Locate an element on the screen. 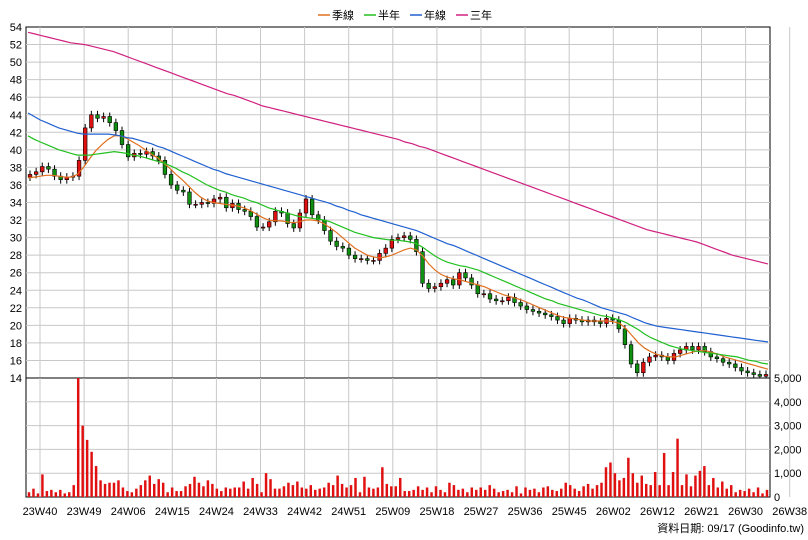  price-y-tick-label: 44 is located at coordinates (16, 116).